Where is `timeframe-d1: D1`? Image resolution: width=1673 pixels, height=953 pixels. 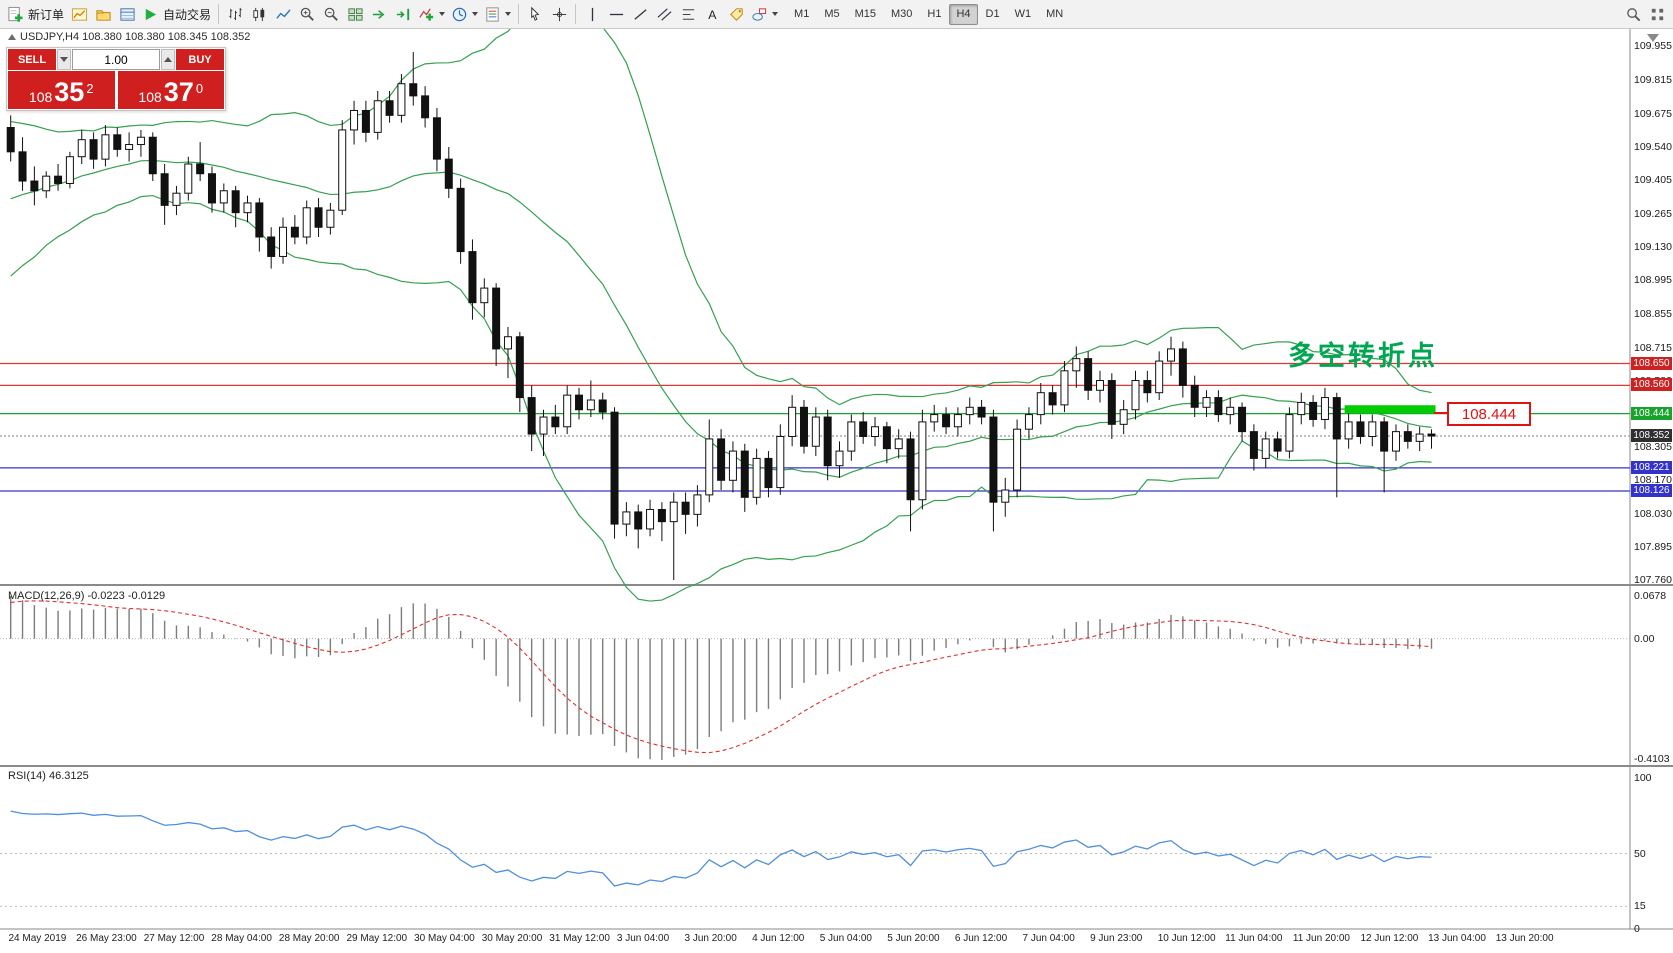
timeframe-d1: D1 is located at coordinates (993, 14).